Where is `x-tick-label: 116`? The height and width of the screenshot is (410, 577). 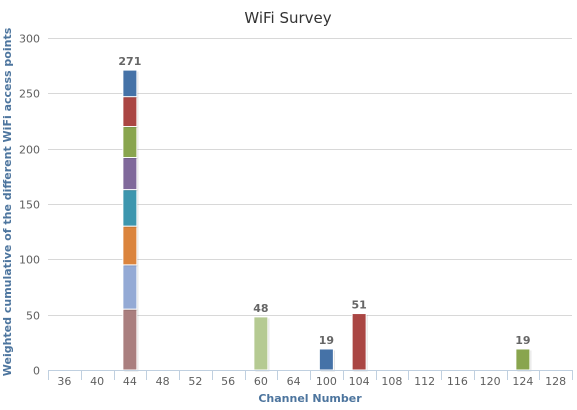
x-tick-label: 116 is located at coordinates (457, 381).